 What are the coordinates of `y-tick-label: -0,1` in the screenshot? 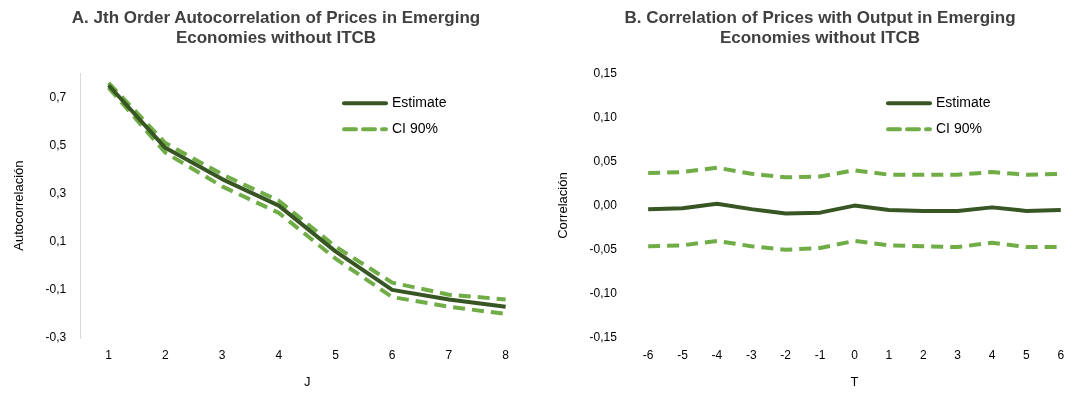 It's located at (56, 289).